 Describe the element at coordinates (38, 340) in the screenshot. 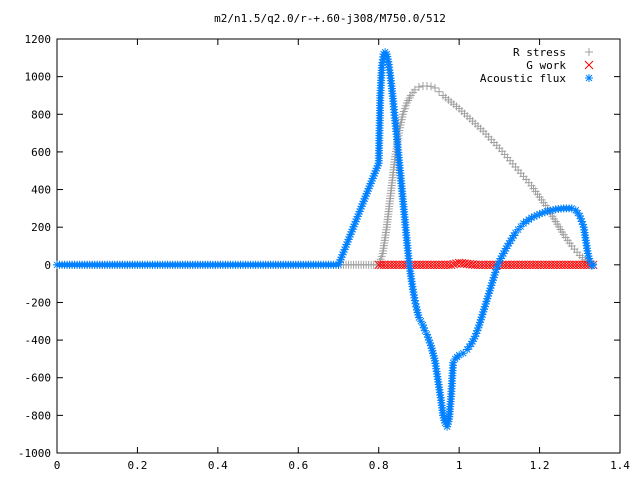

I see `y-tick-label: -400` at that location.